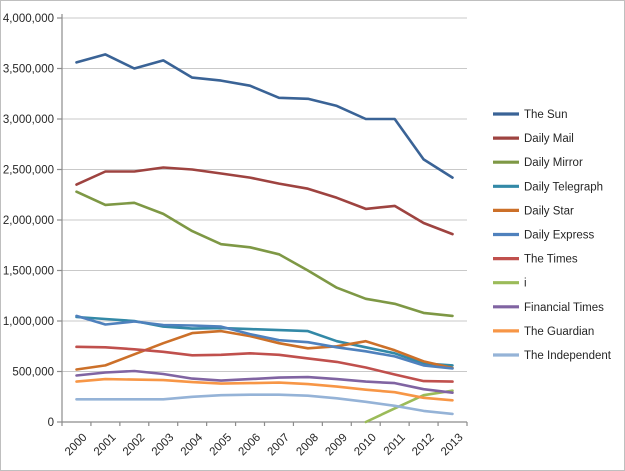 The width and height of the screenshot is (625, 471). Describe the element at coordinates (264, 404) in the screenshot. I see `series-line-the-independent` at that location.